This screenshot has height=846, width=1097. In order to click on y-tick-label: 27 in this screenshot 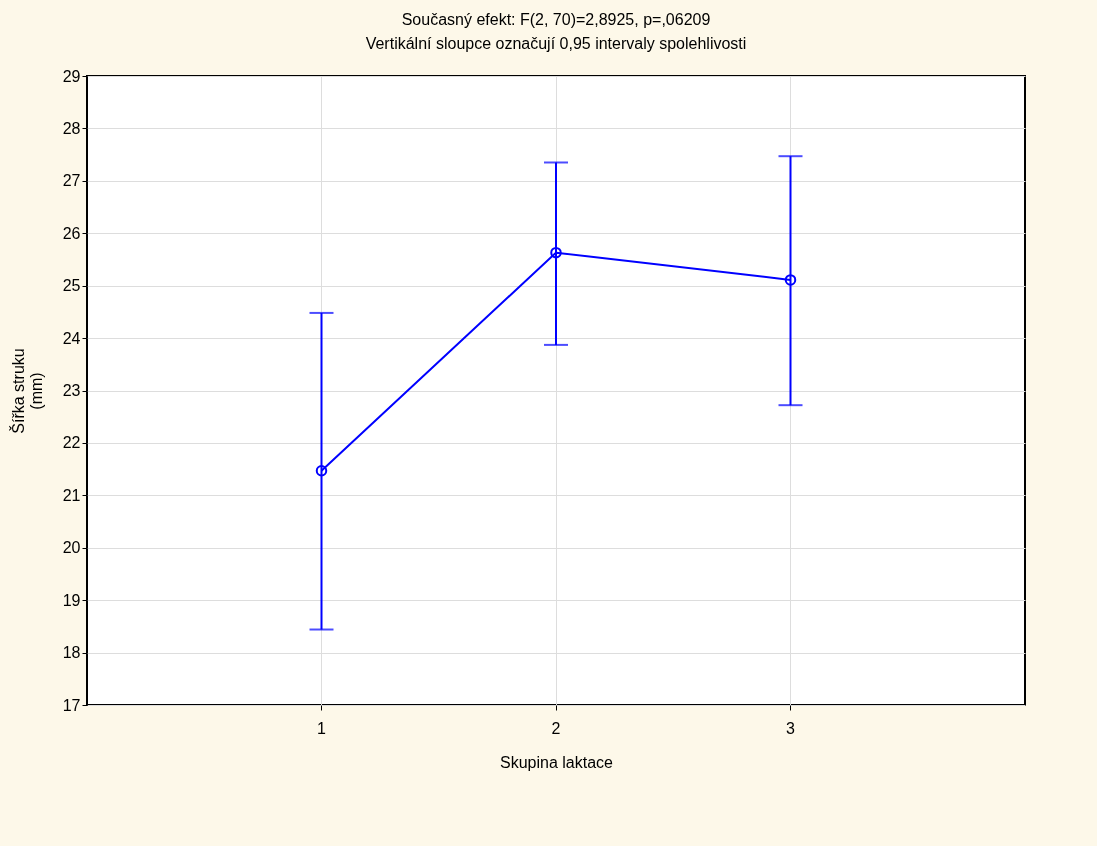, I will do `click(71, 181)`.